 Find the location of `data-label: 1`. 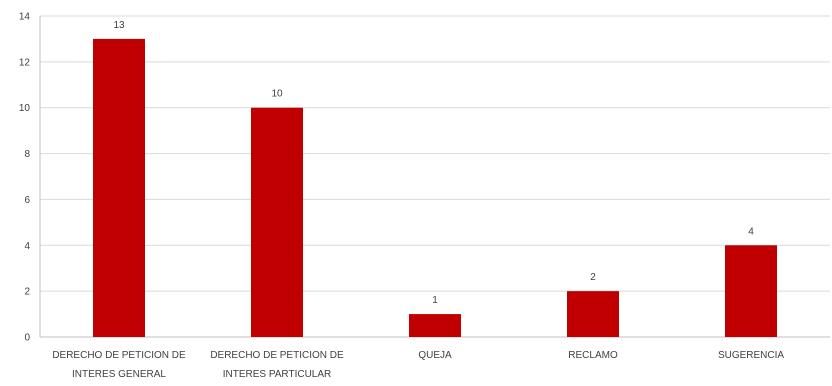

data-label: 1 is located at coordinates (435, 300).